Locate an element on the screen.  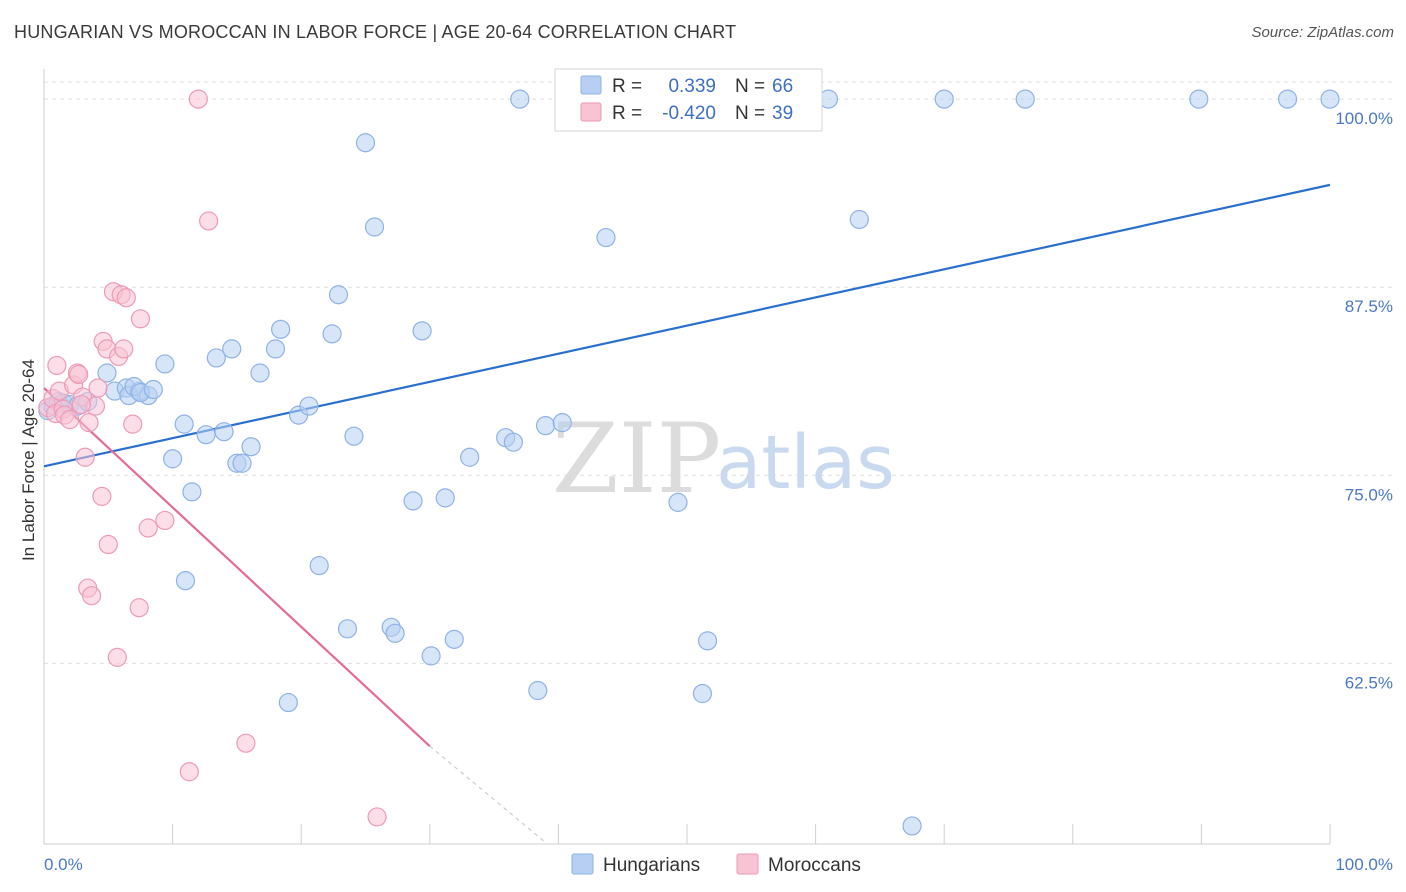
legend-swatch-hungarians is located at coordinates (591, 85).